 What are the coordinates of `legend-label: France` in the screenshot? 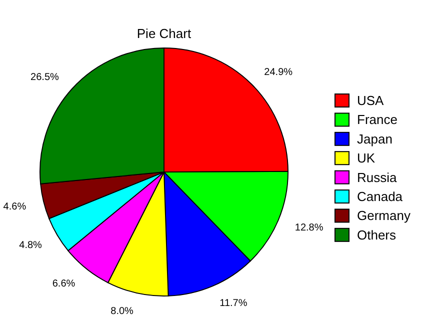 It's located at (377, 120).